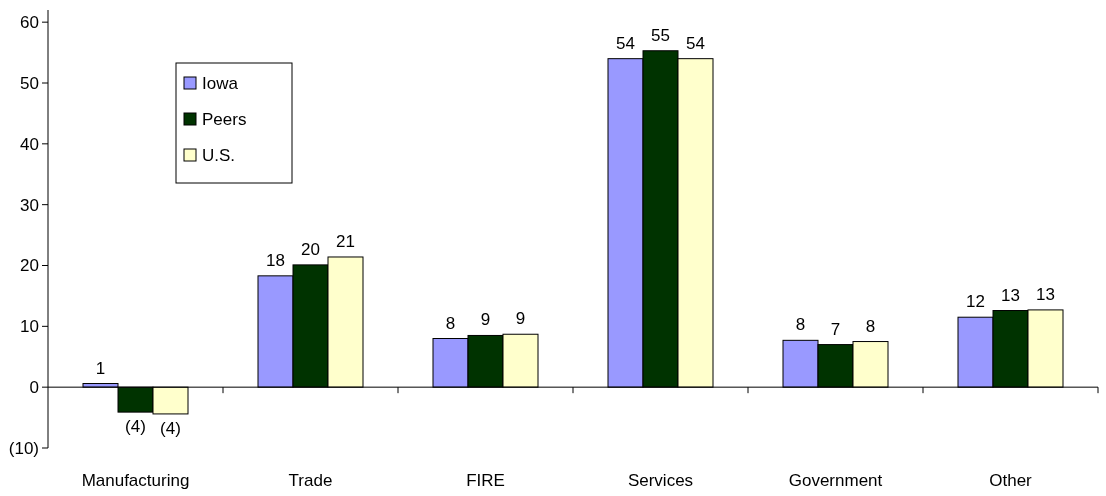 This screenshot has width=1106, height=496. Describe the element at coordinates (29, 23) in the screenshot. I see `y-tick-label: 60` at that location.